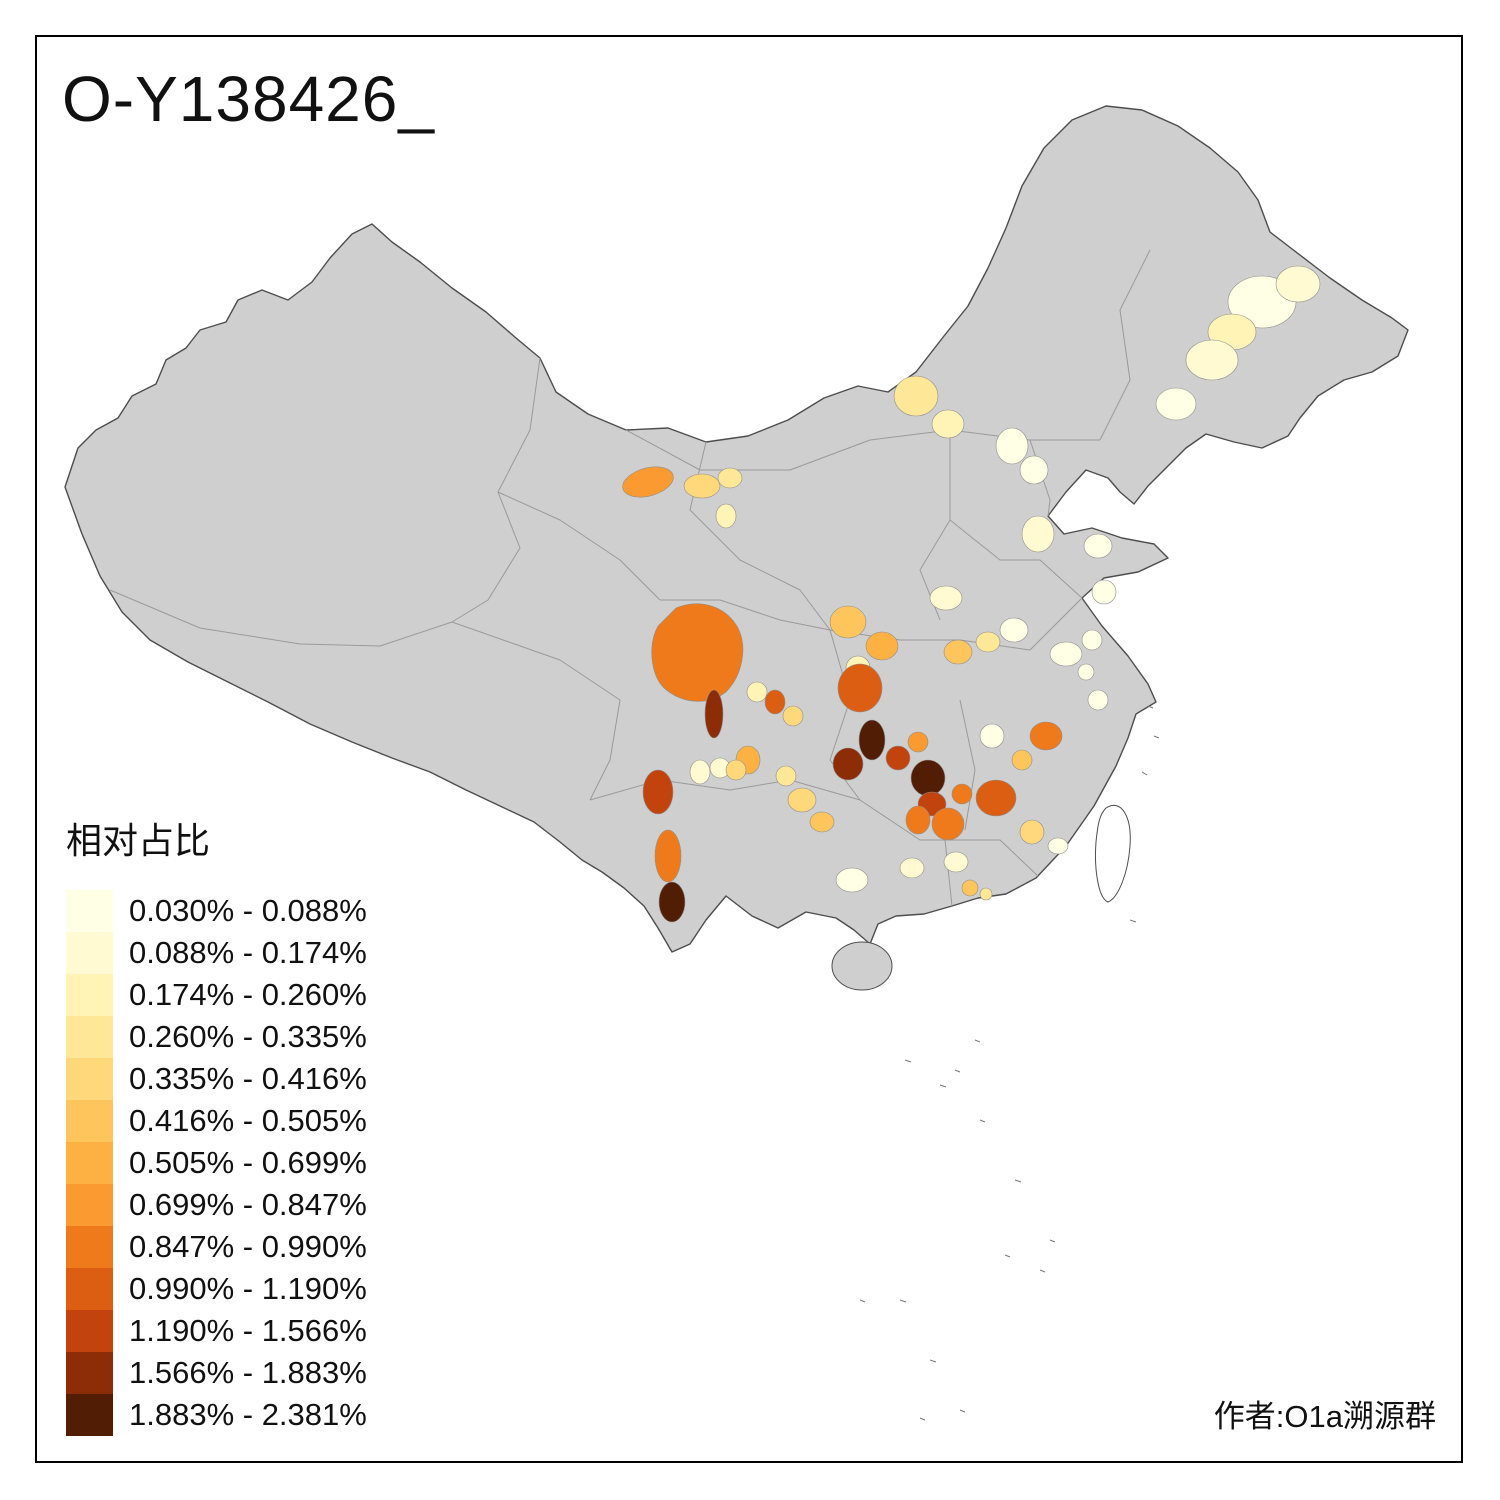 The width and height of the screenshot is (1500, 1500). I want to click on legend-label: 0.416% - 0.505%, so click(248, 1120).